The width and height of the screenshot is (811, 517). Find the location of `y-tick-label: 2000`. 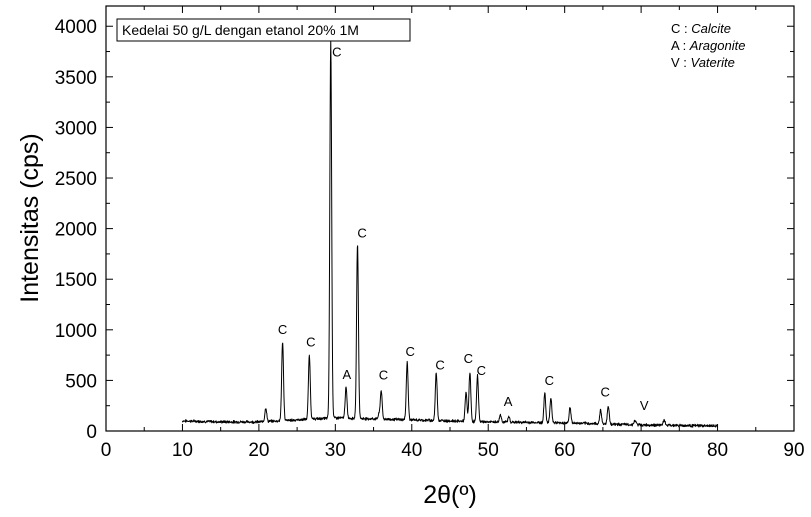

y-tick-label: 2000 is located at coordinates (76, 230).